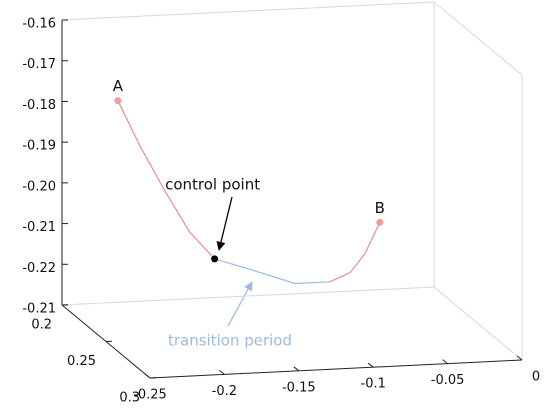 The width and height of the screenshot is (550, 411). Describe the element at coordinates (224, 391) in the screenshot. I see `x-tick-label: -0.2` at that location.